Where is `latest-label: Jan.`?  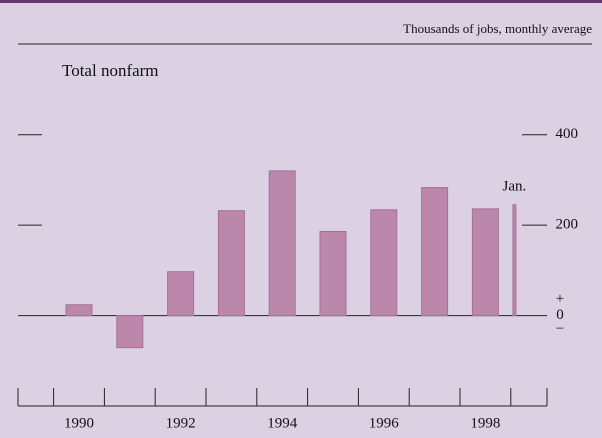
latest-label: Jan. is located at coordinates (515, 186).